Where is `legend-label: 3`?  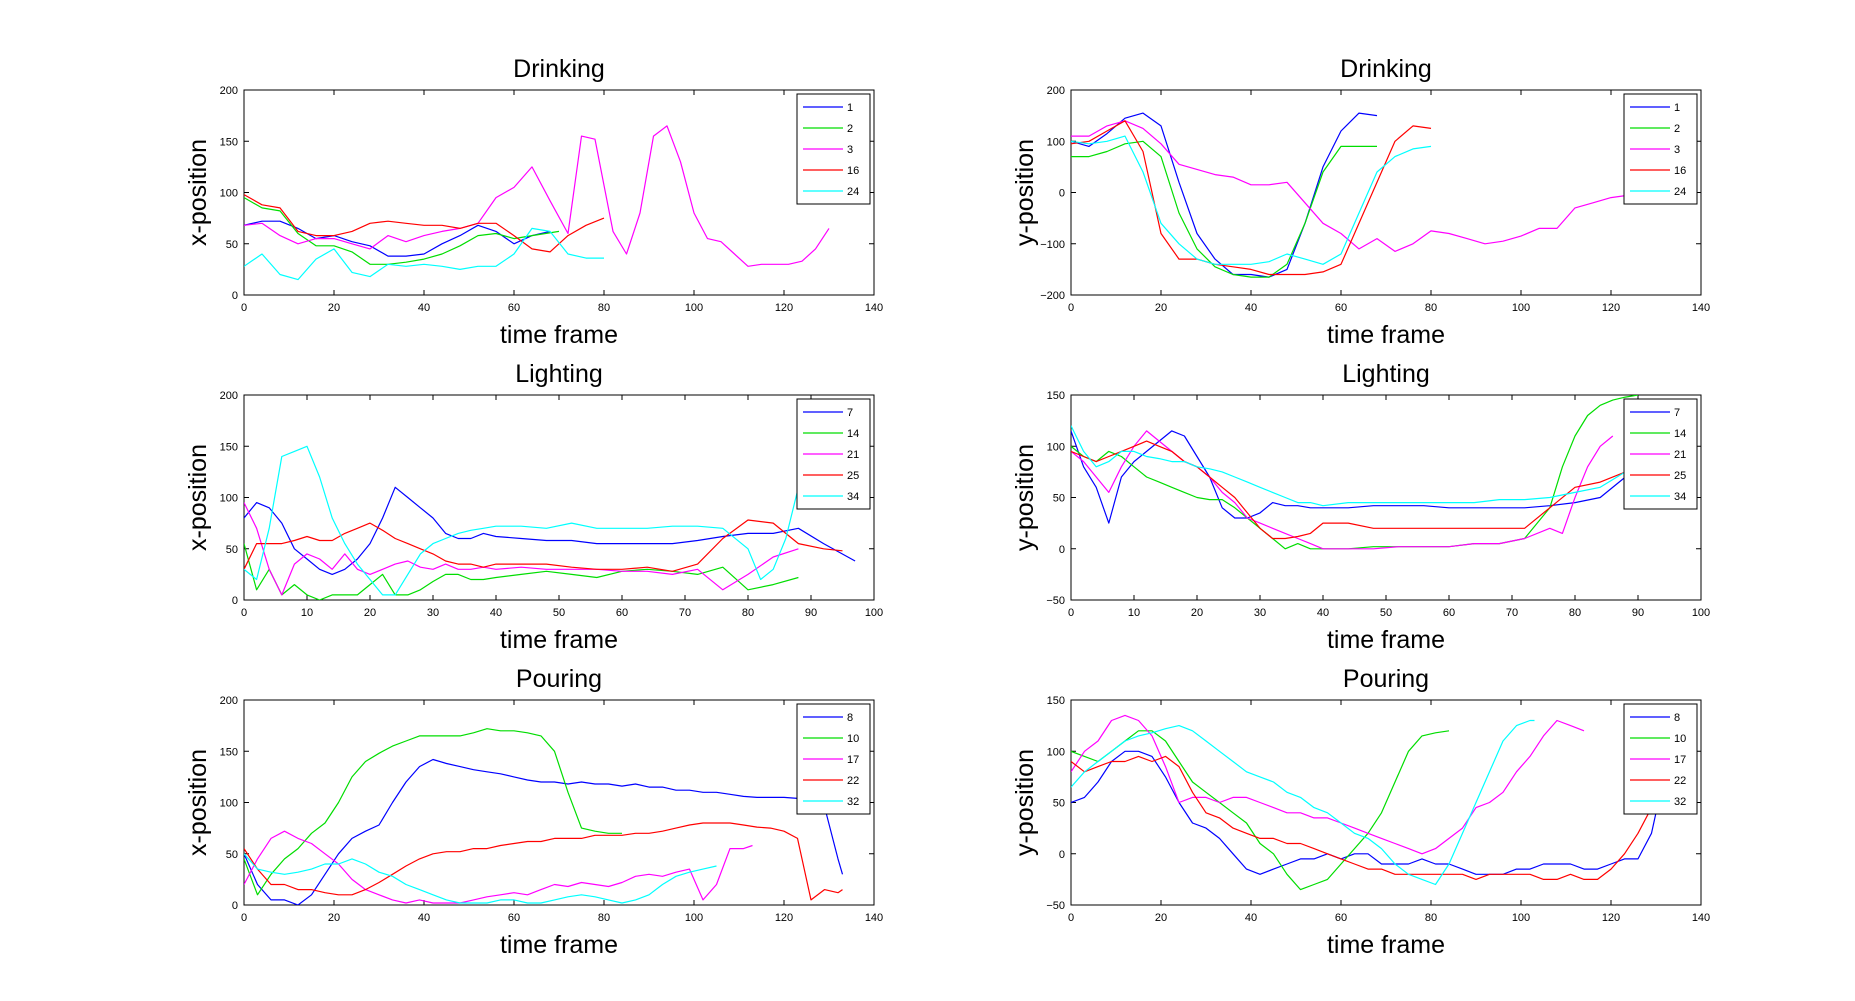 legend-label: 3 is located at coordinates (850, 150).